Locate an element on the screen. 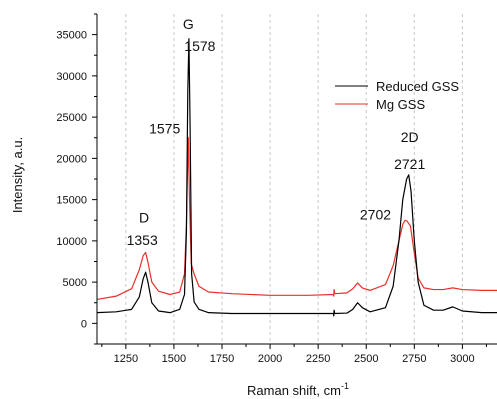 Image resolution: width=497 pixels, height=399 pixels. x-tick-label-2750: 2750 is located at coordinates (414, 359).